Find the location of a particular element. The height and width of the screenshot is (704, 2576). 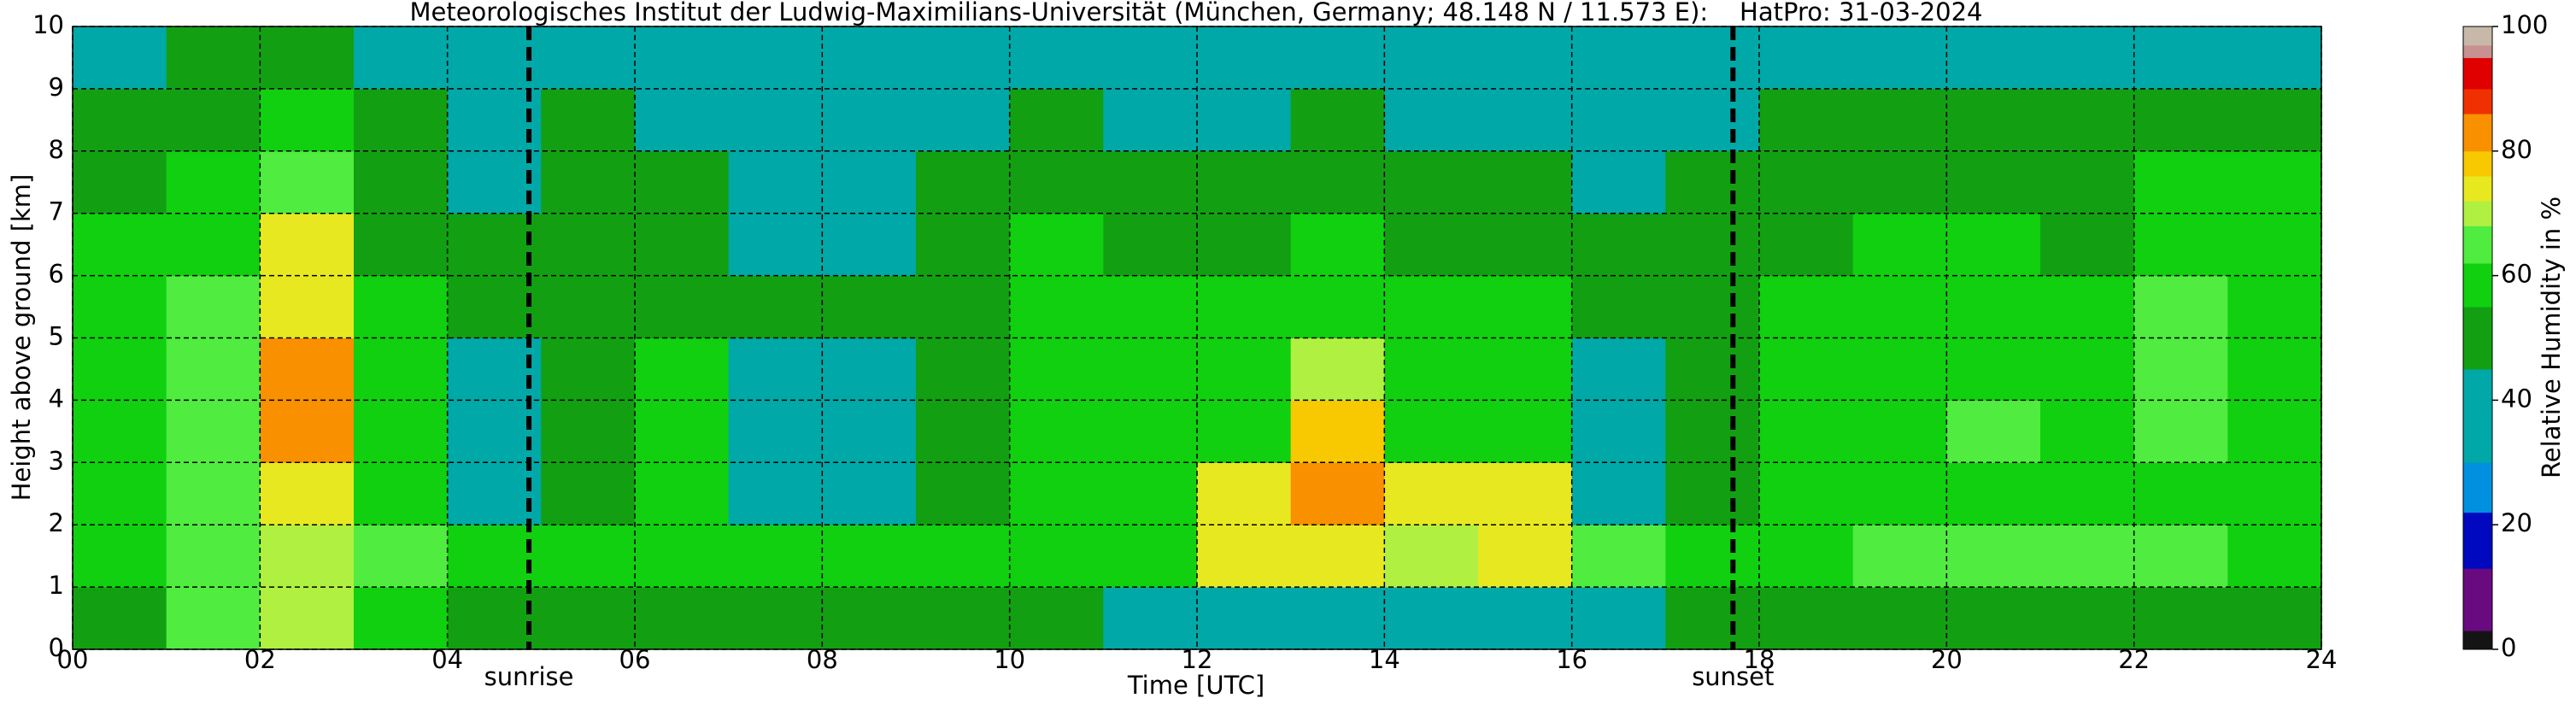

y-axis-label: Height above ground [km] is located at coordinates (21, 338).